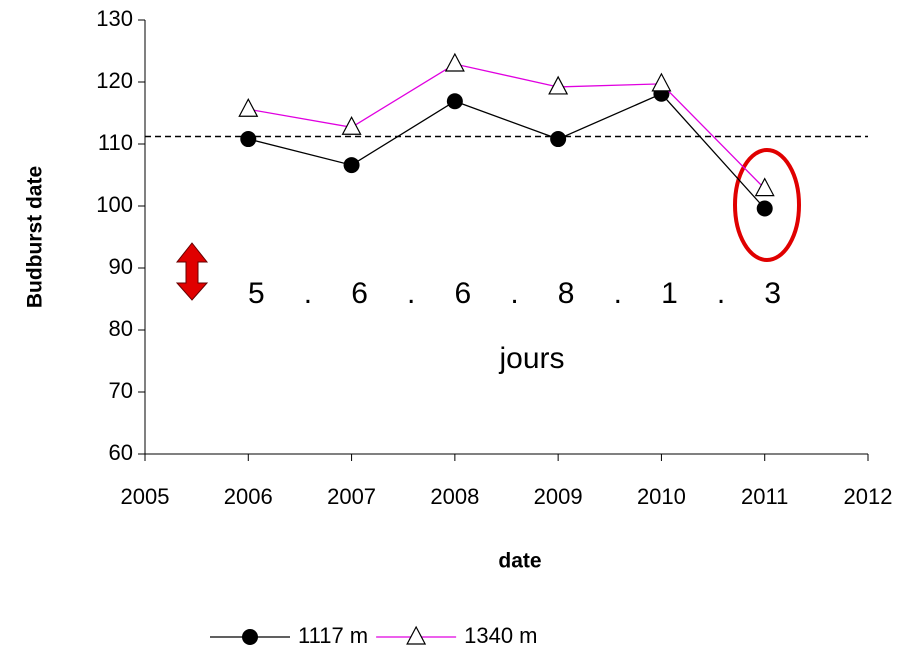 Image resolution: width=907 pixels, height=662 pixels. What do you see at coordinates (333, 635) in the screenshot?
I see `legend-label: 1117 m` at bounding box center [333, 635].